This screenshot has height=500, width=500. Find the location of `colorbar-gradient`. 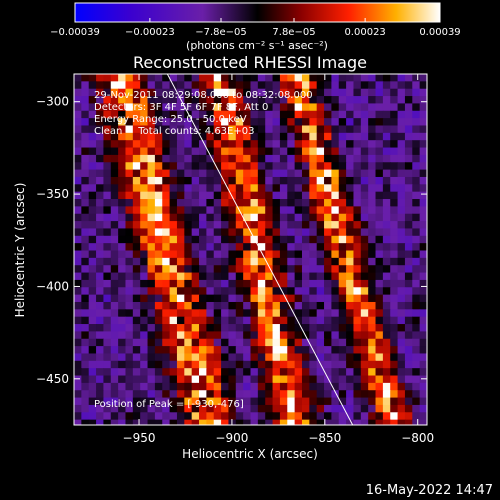

colorbar-gradient is located at coordinates (257, 12).